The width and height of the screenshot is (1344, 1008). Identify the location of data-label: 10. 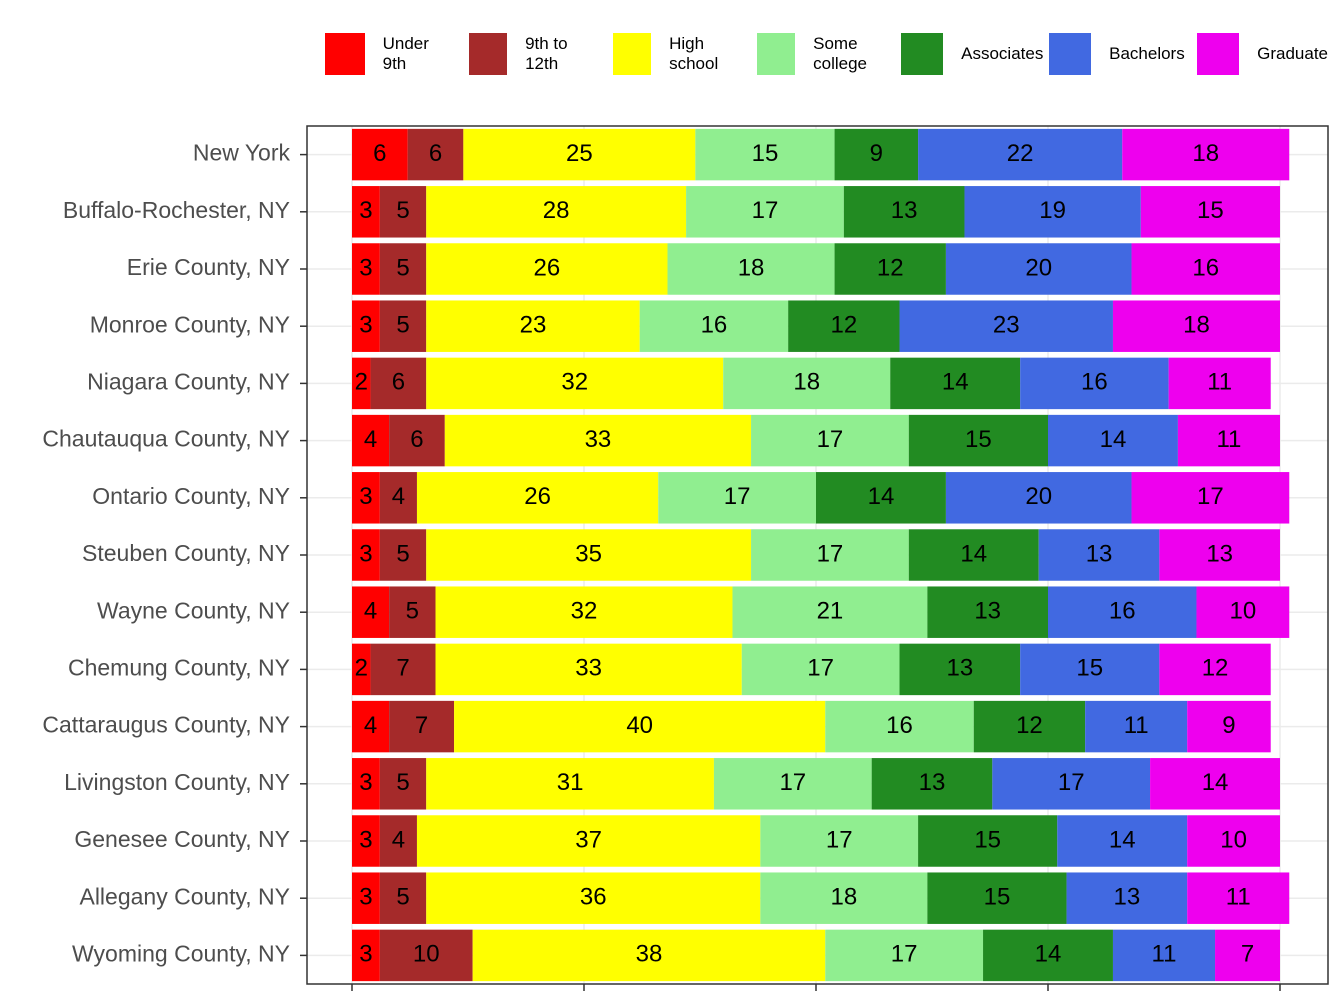
(1243, 611).